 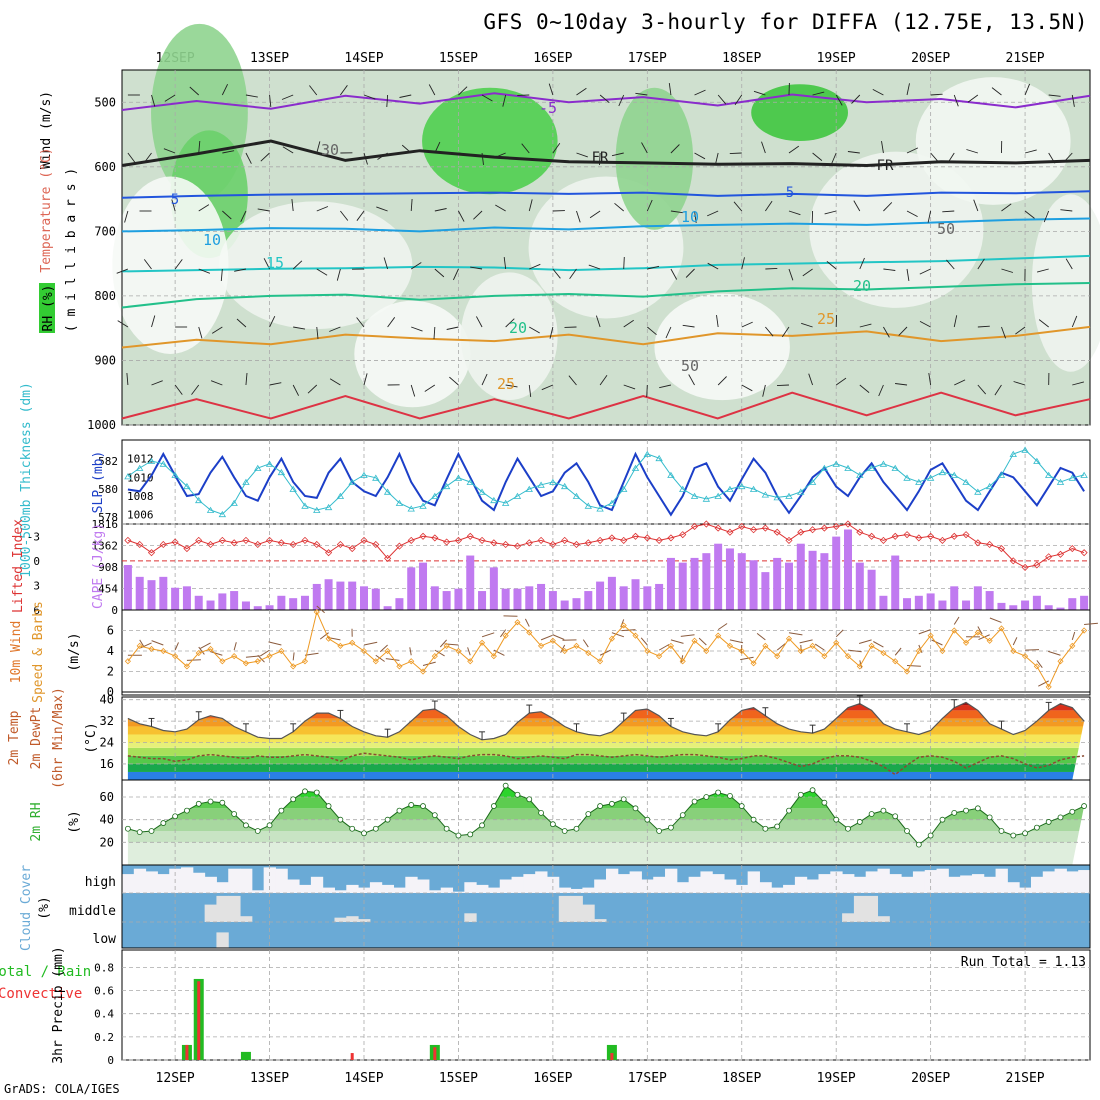 What do you see at coordinates (44, 907) in the screenshot?
I see `cloud-unit-label: (%)` at bounding box center [44, 907].